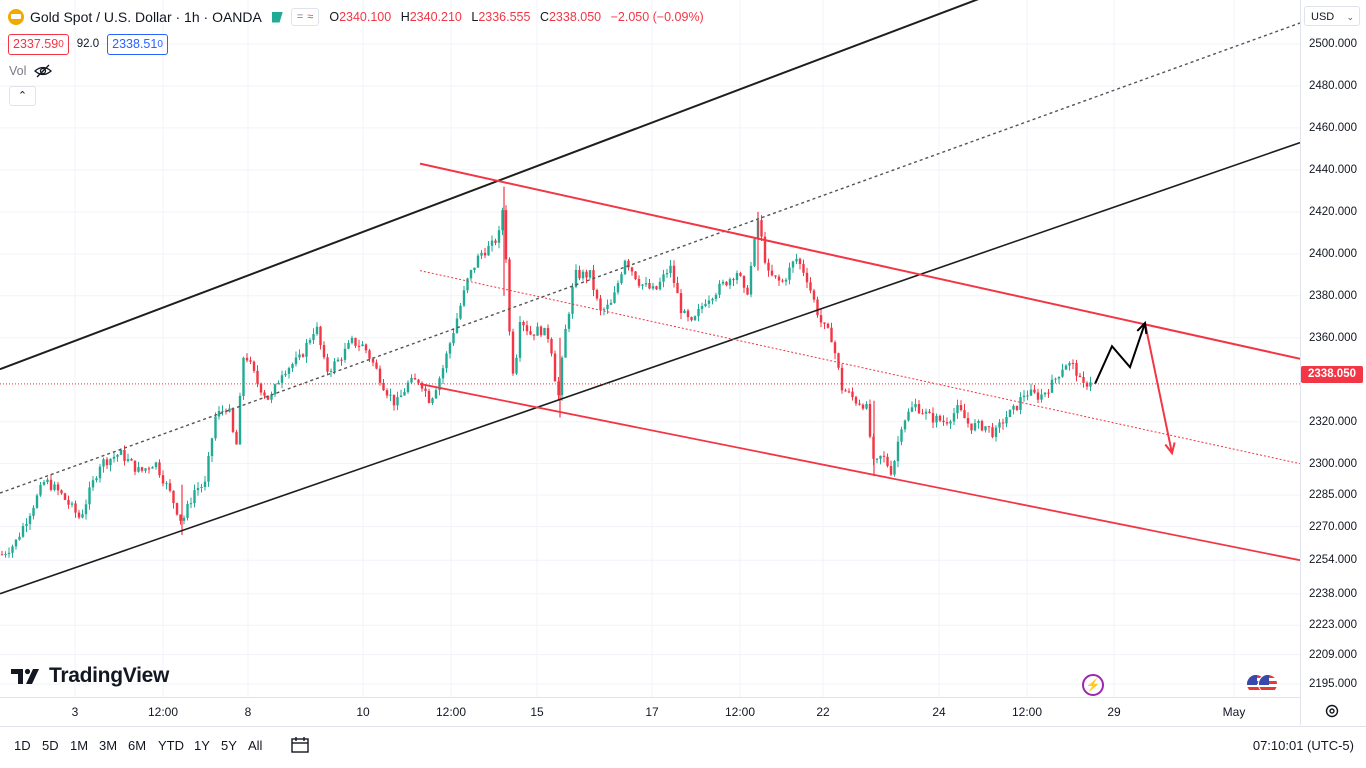 The height and width of the screenshot is (768, 1366). I want to click on calendar-range-icon, so click(300, 745).